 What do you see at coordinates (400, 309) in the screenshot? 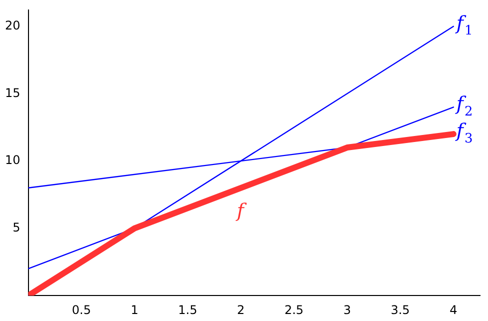
I see `x-tick-label: 3.5` at bounding box center [400, 309].